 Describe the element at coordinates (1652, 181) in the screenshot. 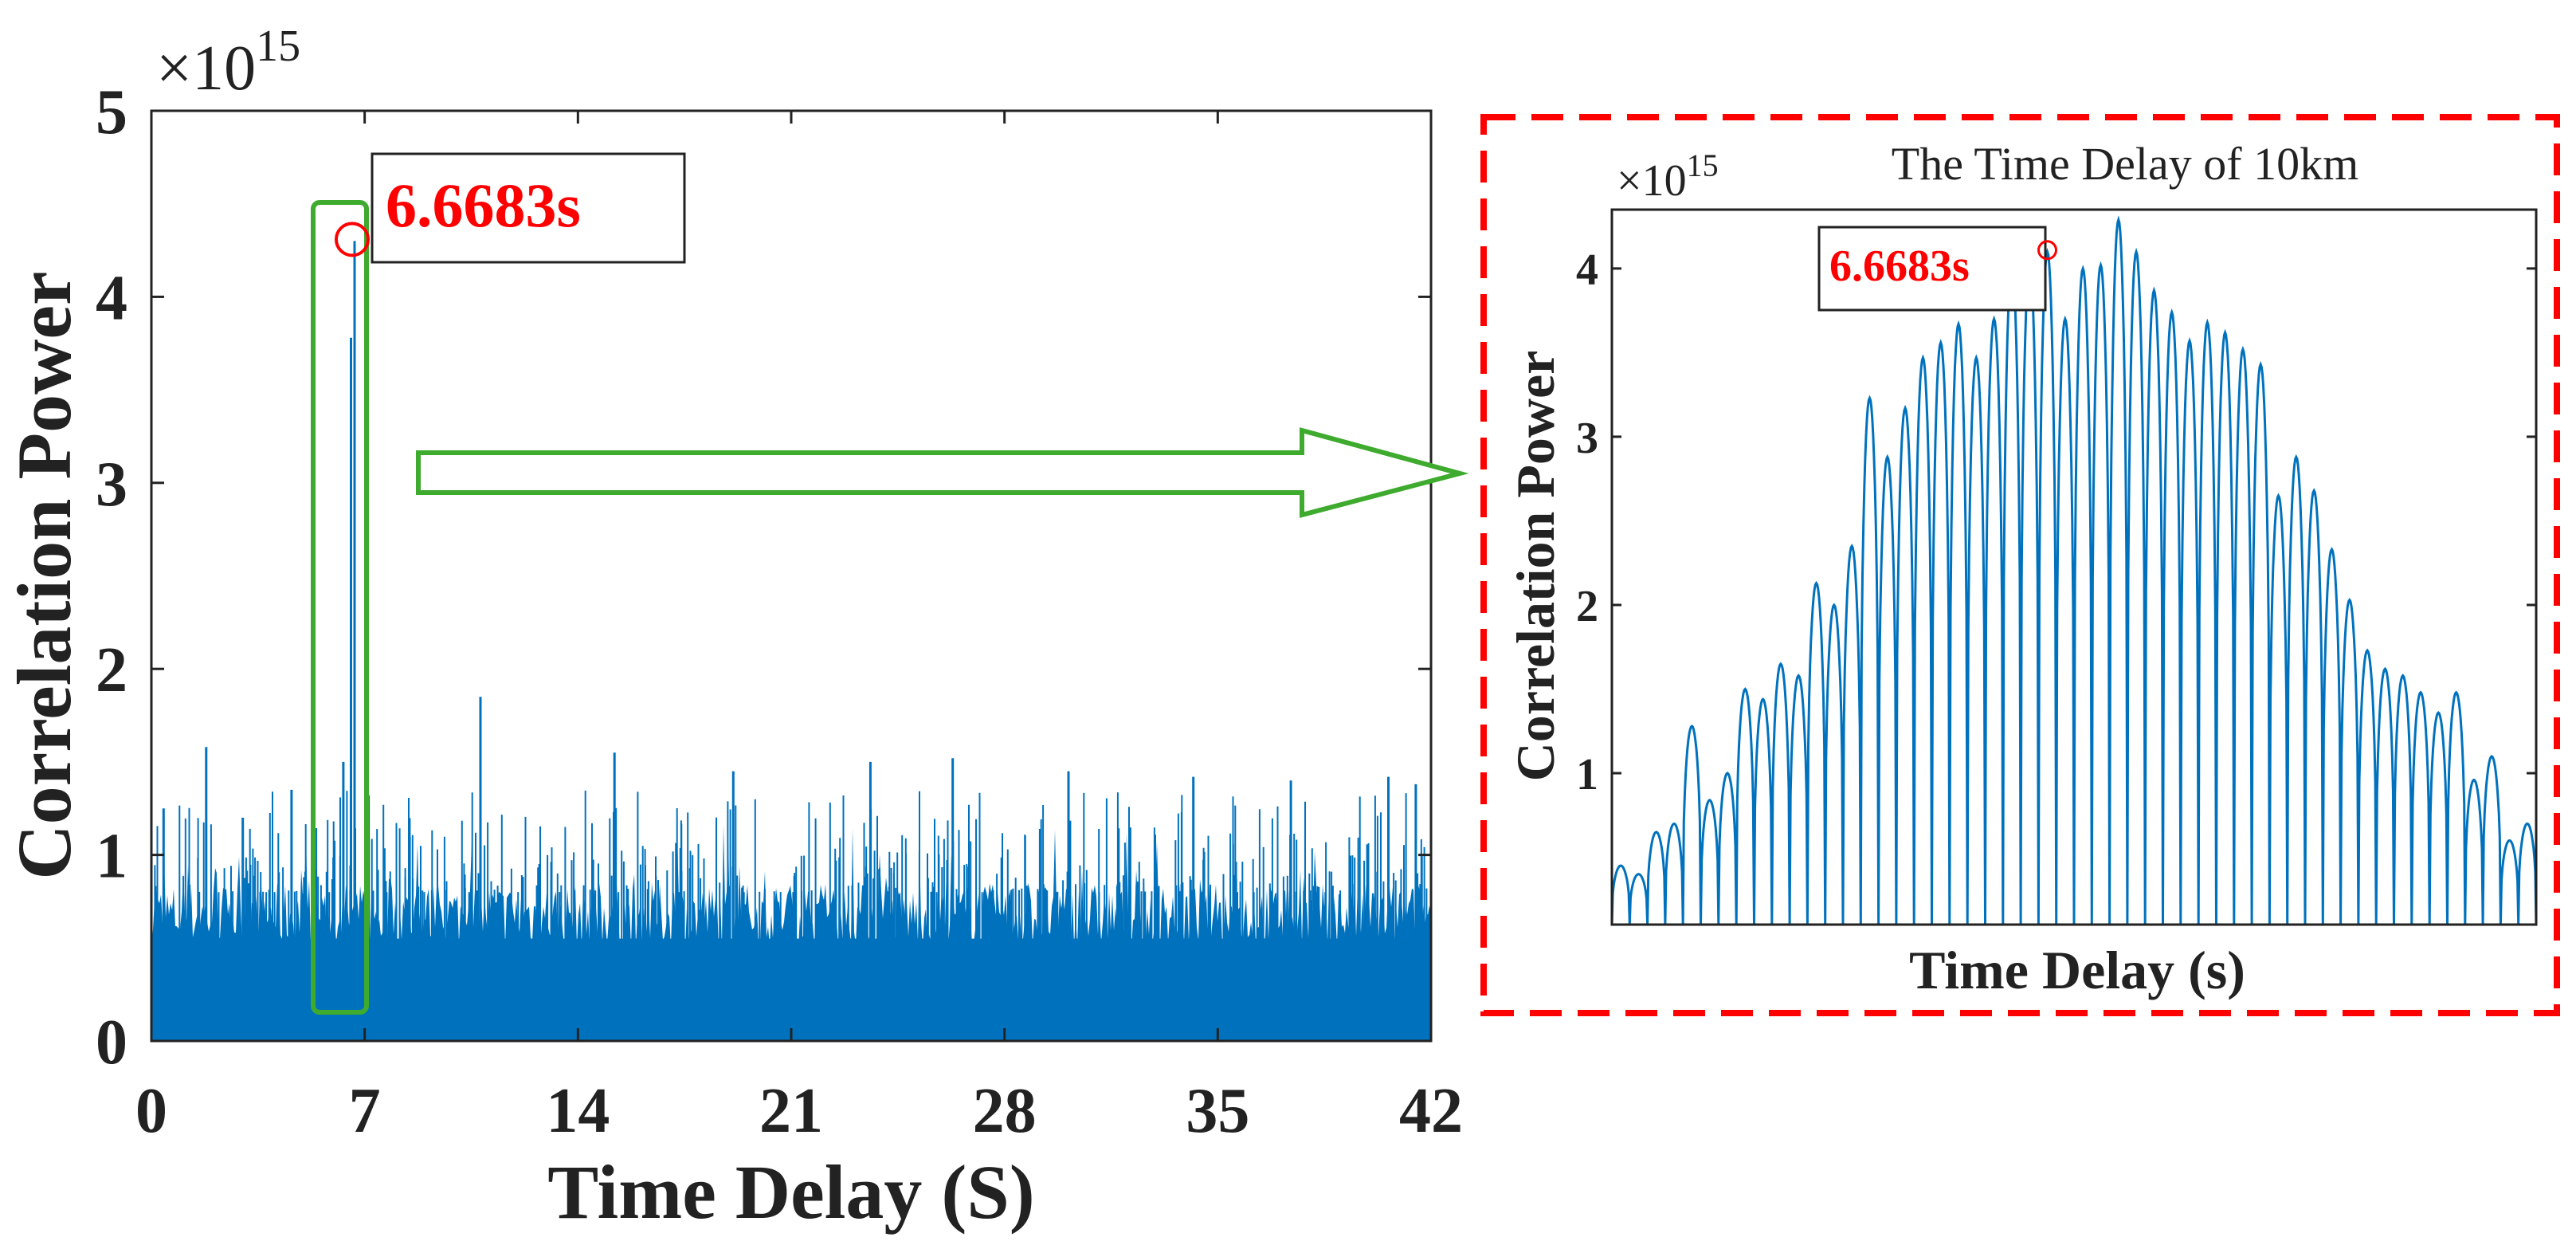

I see `inset-exponent-base: ×10` at that location.